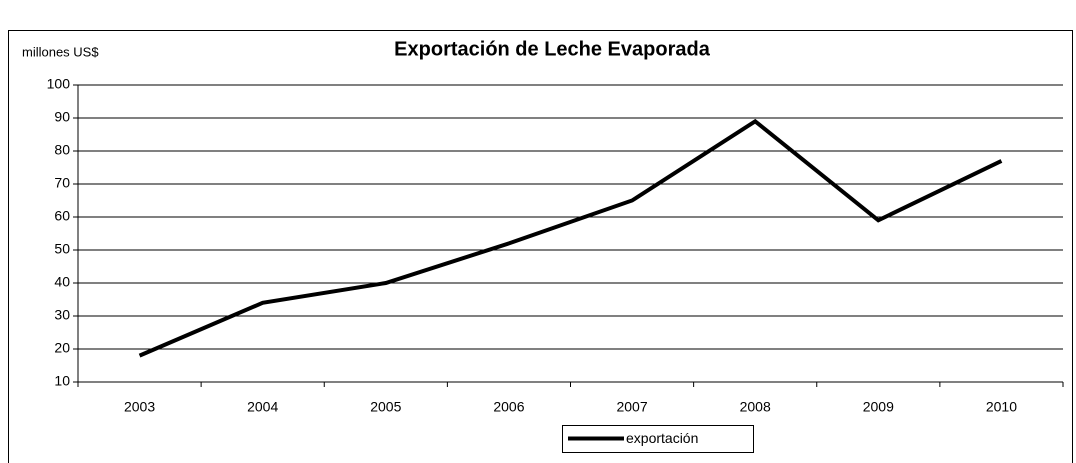  I want to click on y-tick-label: 50, so click(62, 249).